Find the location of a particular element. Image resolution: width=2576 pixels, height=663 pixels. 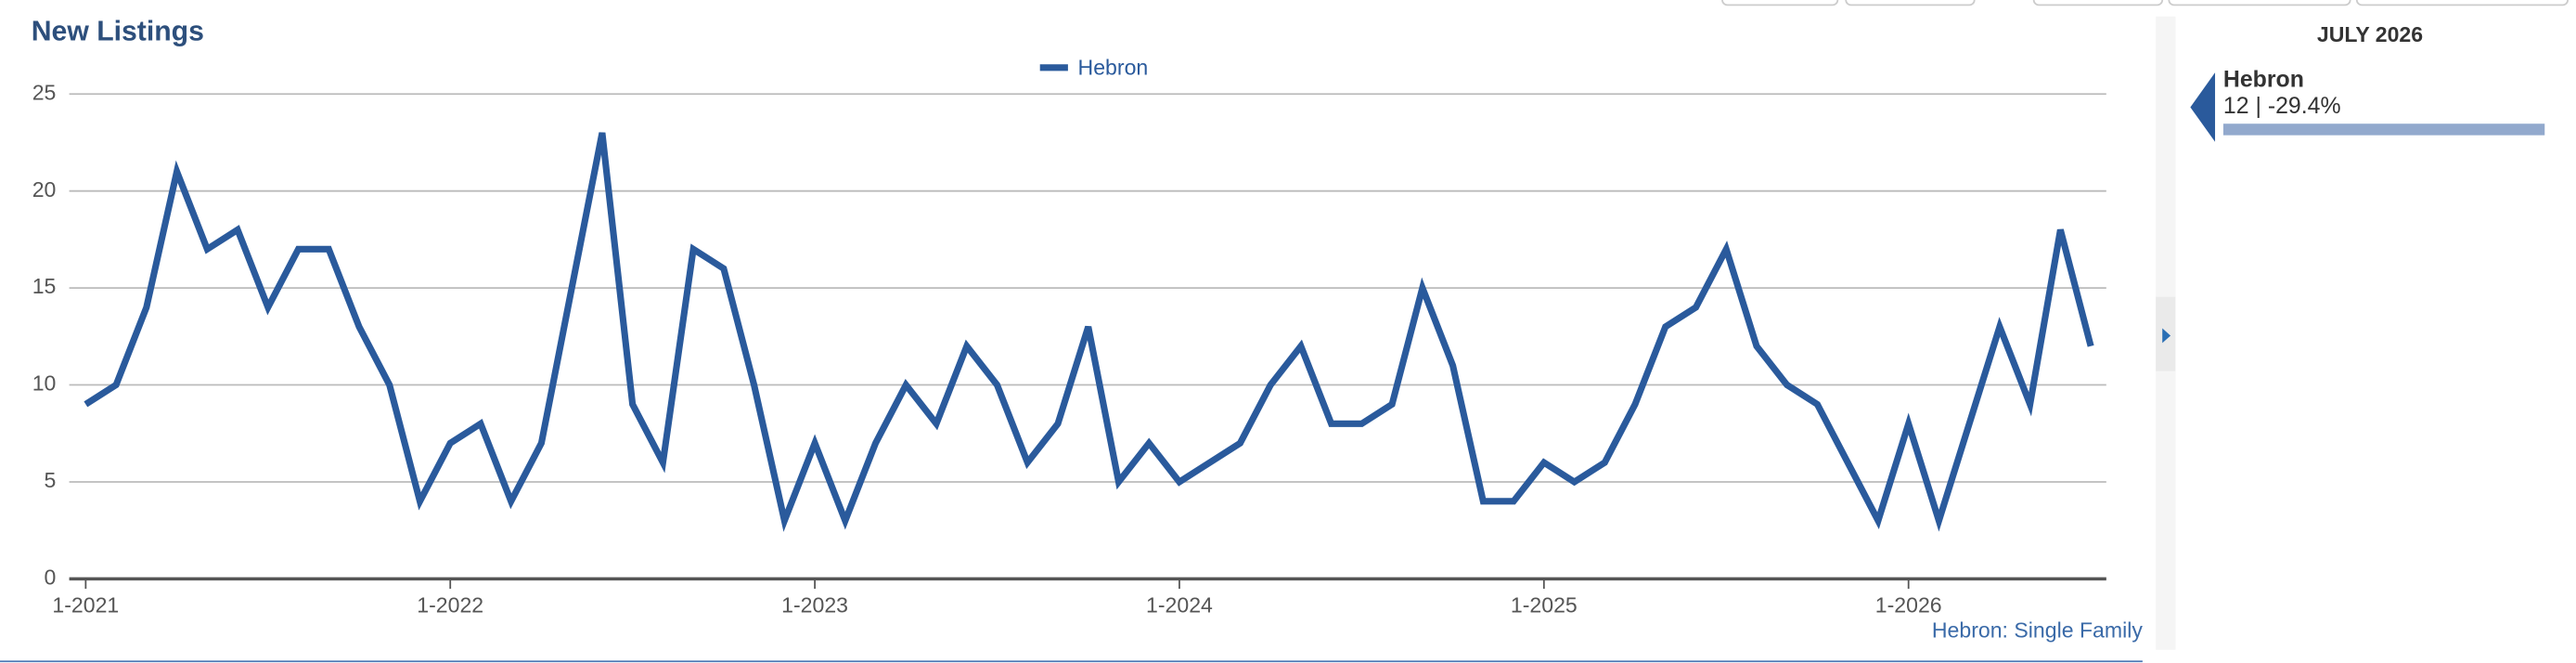

panel-bar is located at coordinates (2383, 130).